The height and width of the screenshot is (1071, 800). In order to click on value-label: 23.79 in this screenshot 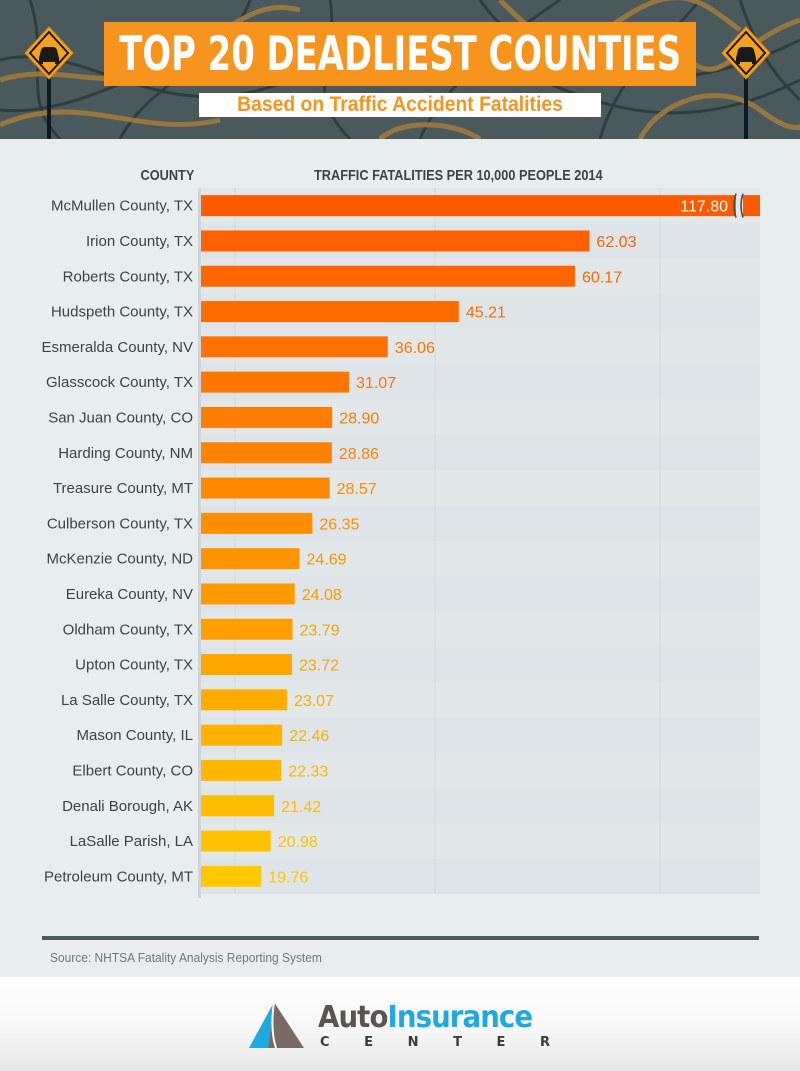, I will do `click(320, 630)`.